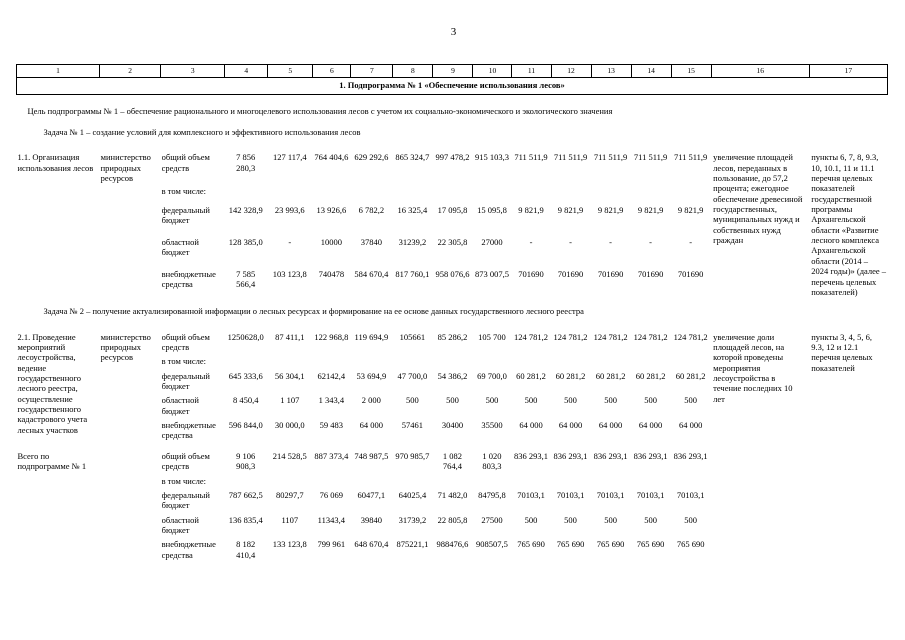 This screenshot has height=640, width=905. Describe the element at coordinates (245, 336) in the screenshot. I see `value-cell-year-1: 1250628,0` at that location.